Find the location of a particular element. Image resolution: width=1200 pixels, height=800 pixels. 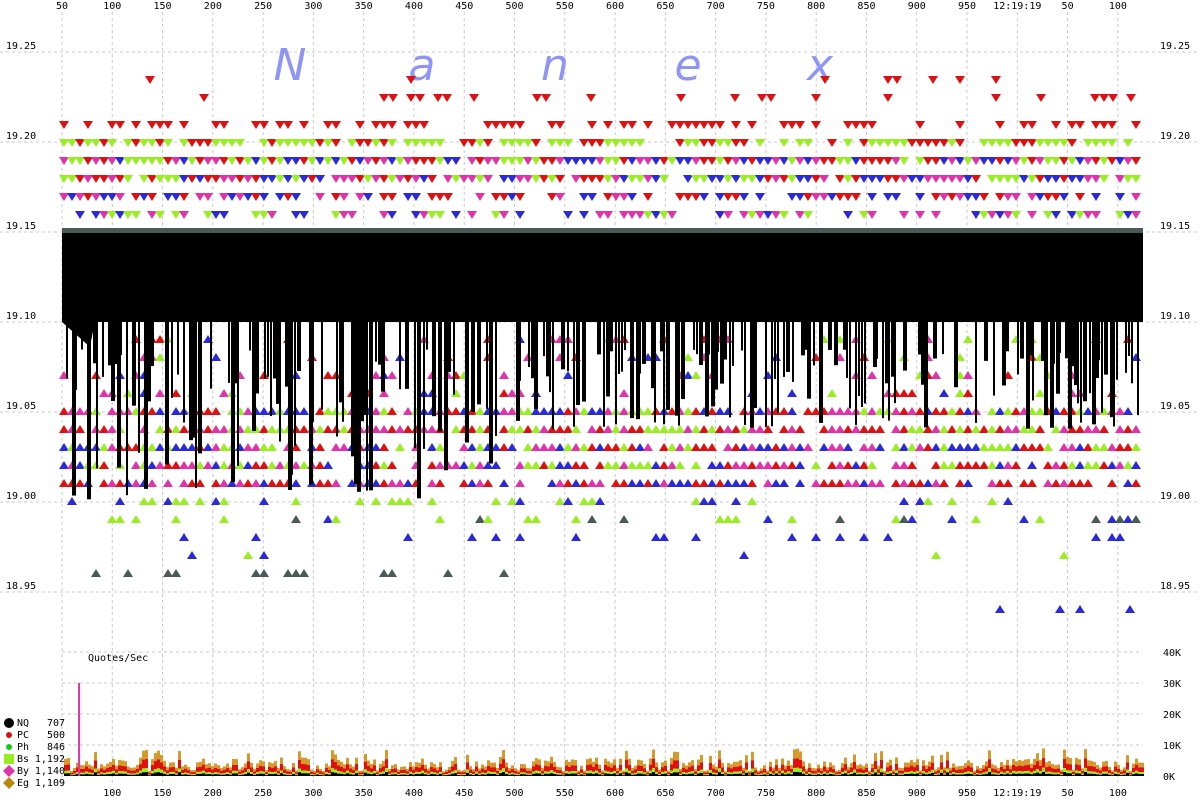

legend-swatch is located at coordinates (9, 759).